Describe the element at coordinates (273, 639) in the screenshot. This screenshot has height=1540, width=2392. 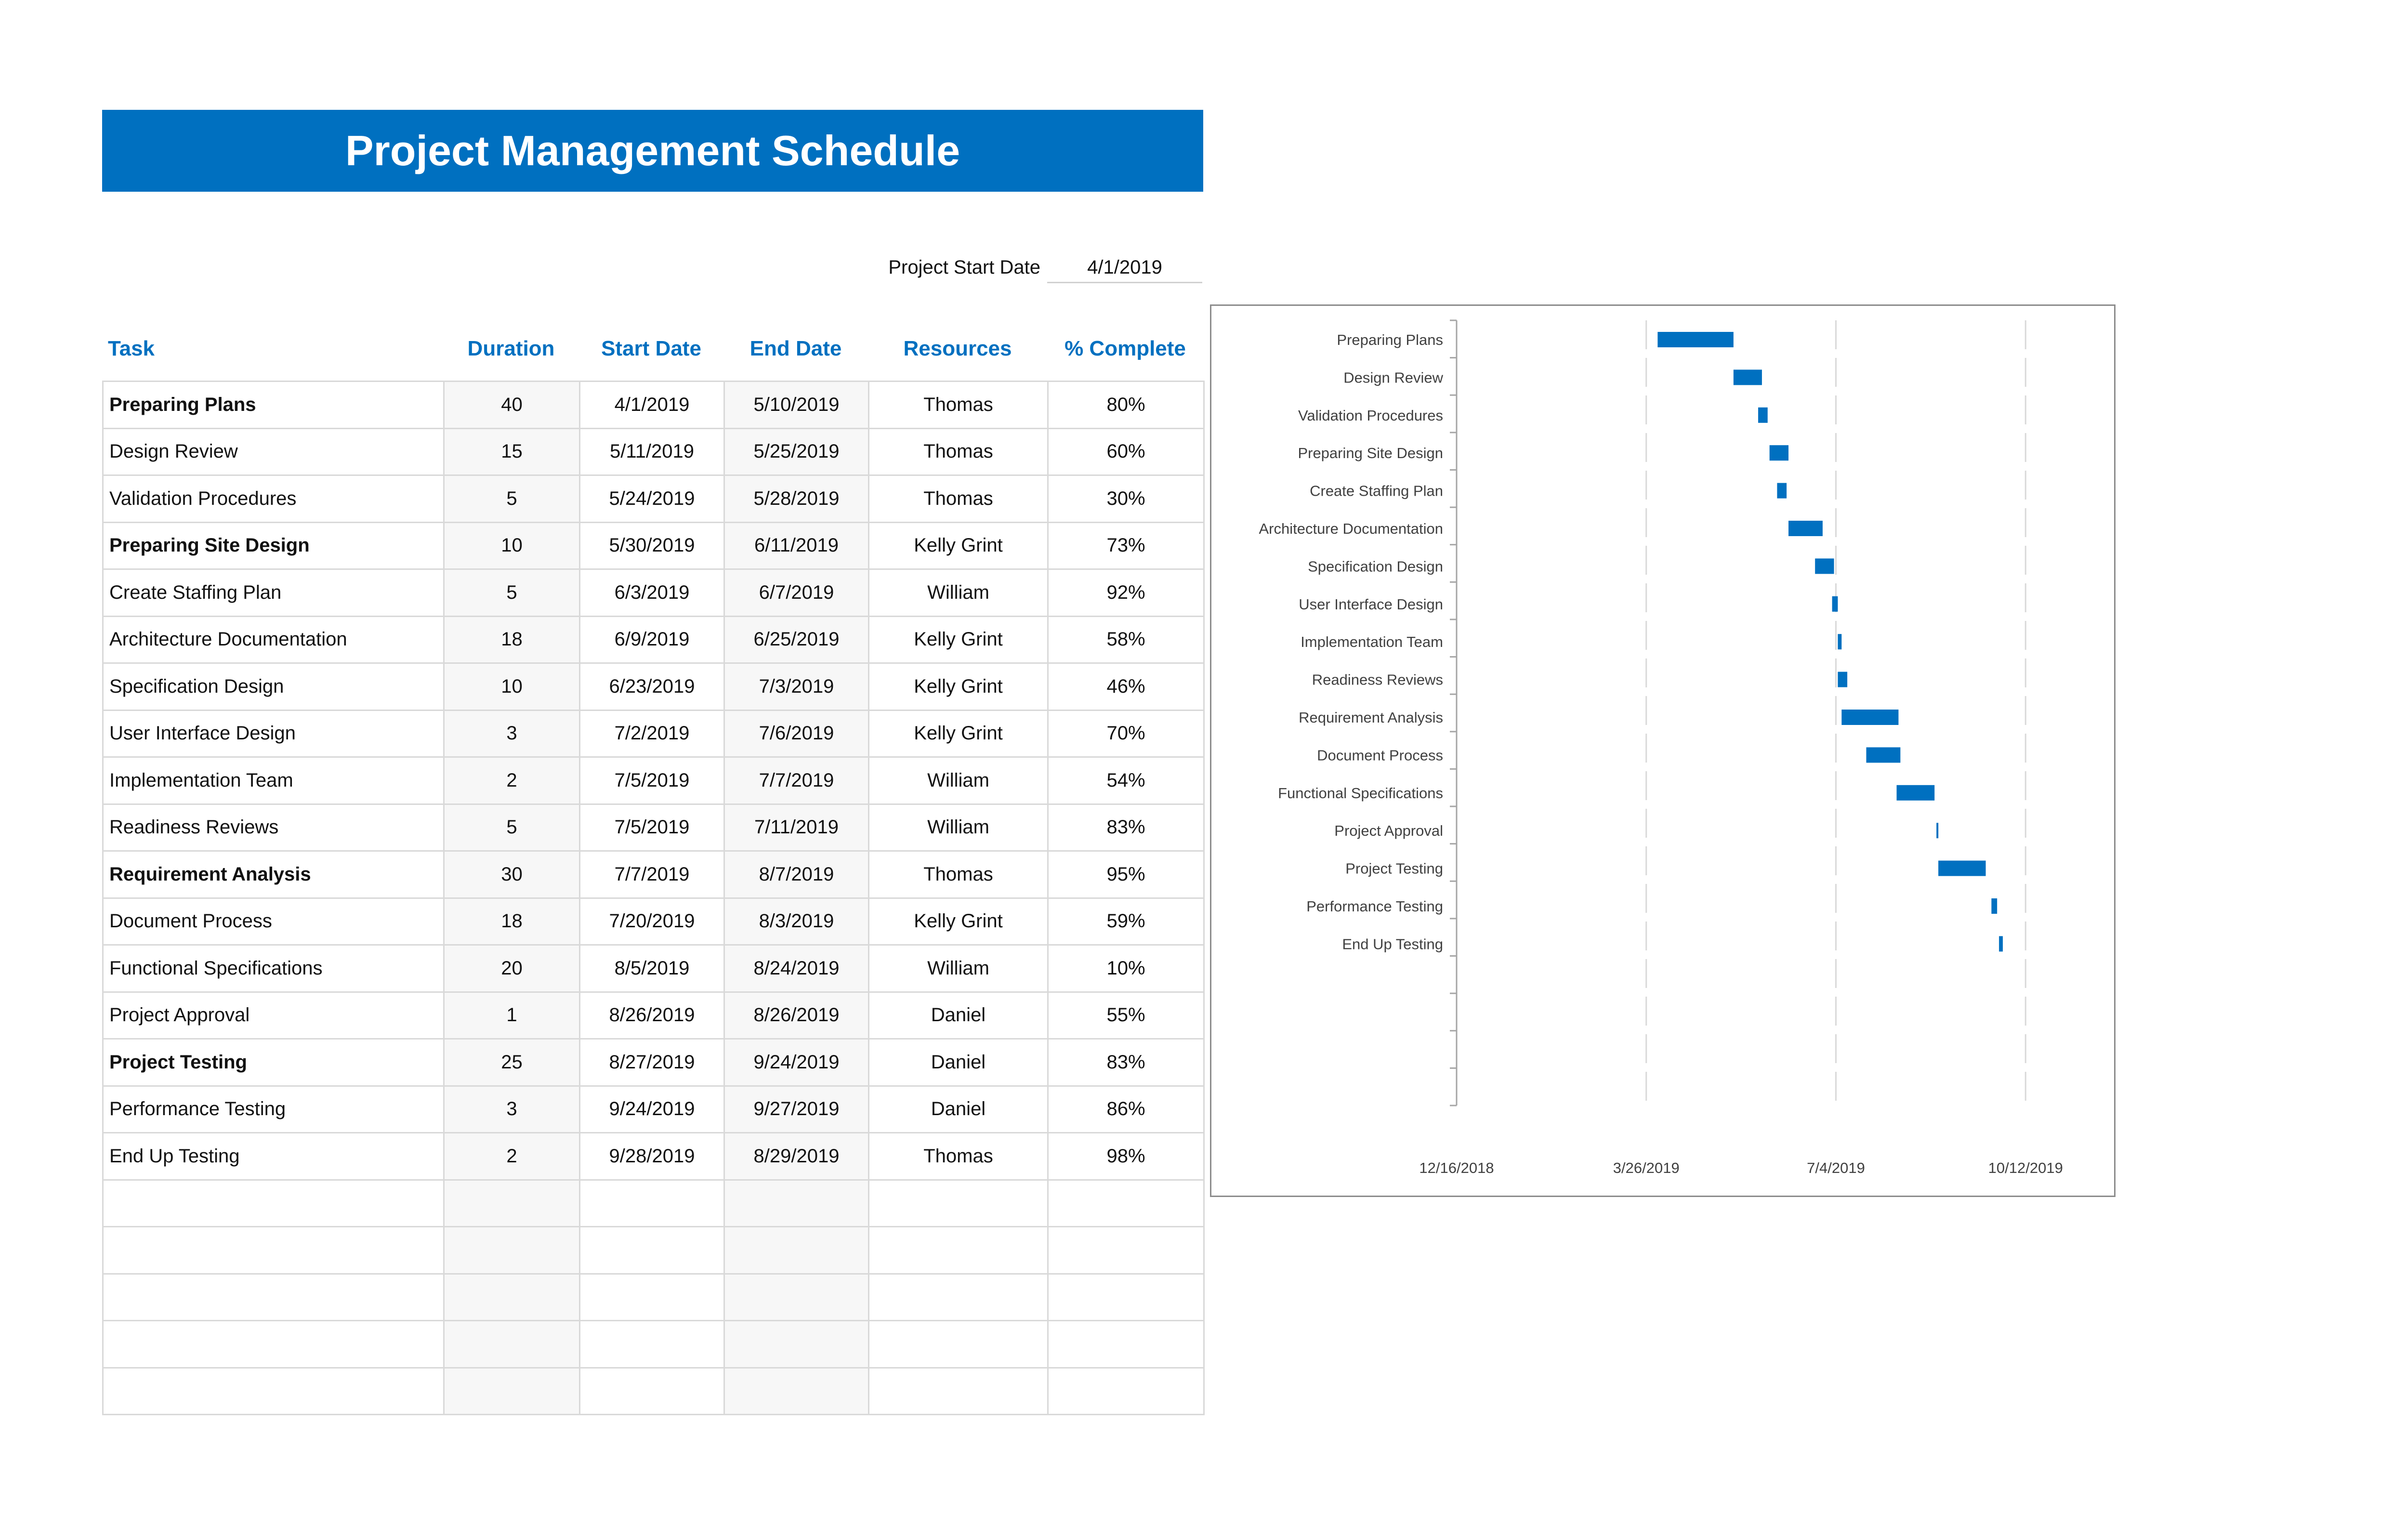
I see `task-name-cell: Architecture Documentation` at that location.